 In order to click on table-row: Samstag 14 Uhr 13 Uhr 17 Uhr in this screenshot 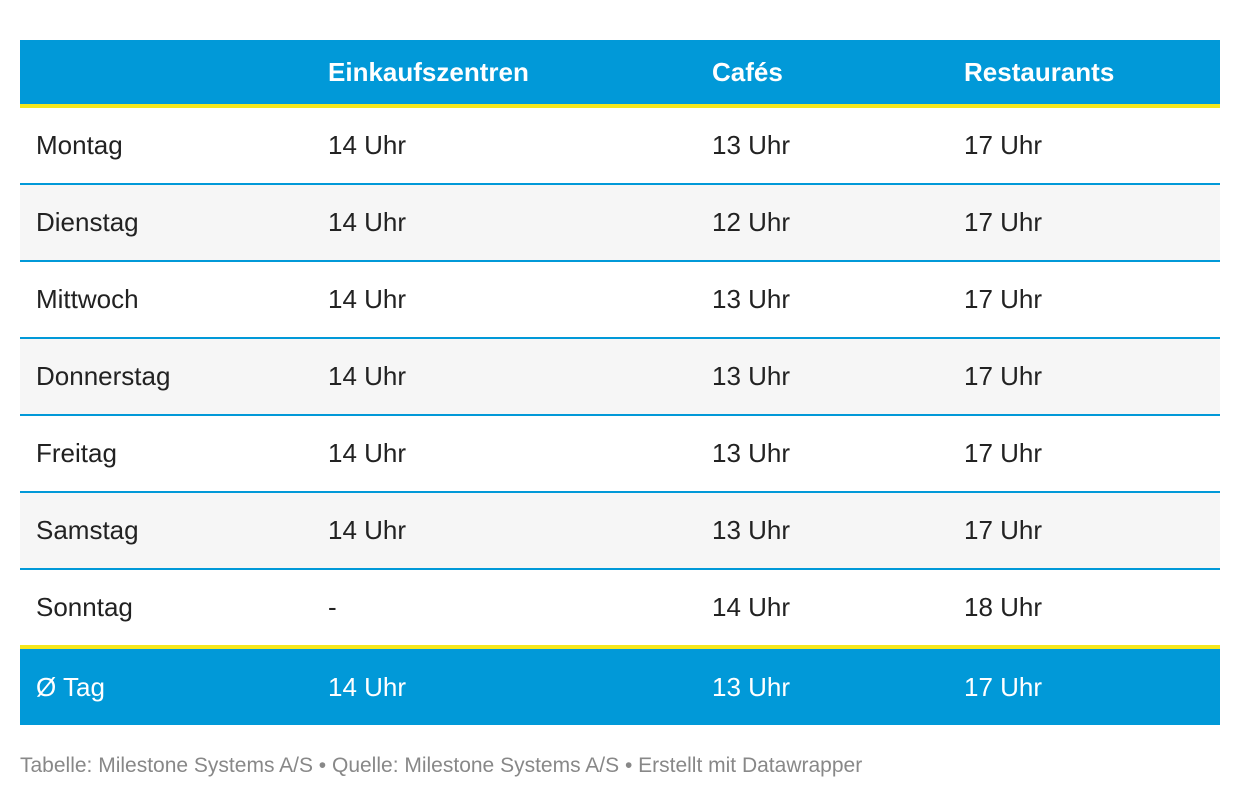, I will do `click(620, 531)`.